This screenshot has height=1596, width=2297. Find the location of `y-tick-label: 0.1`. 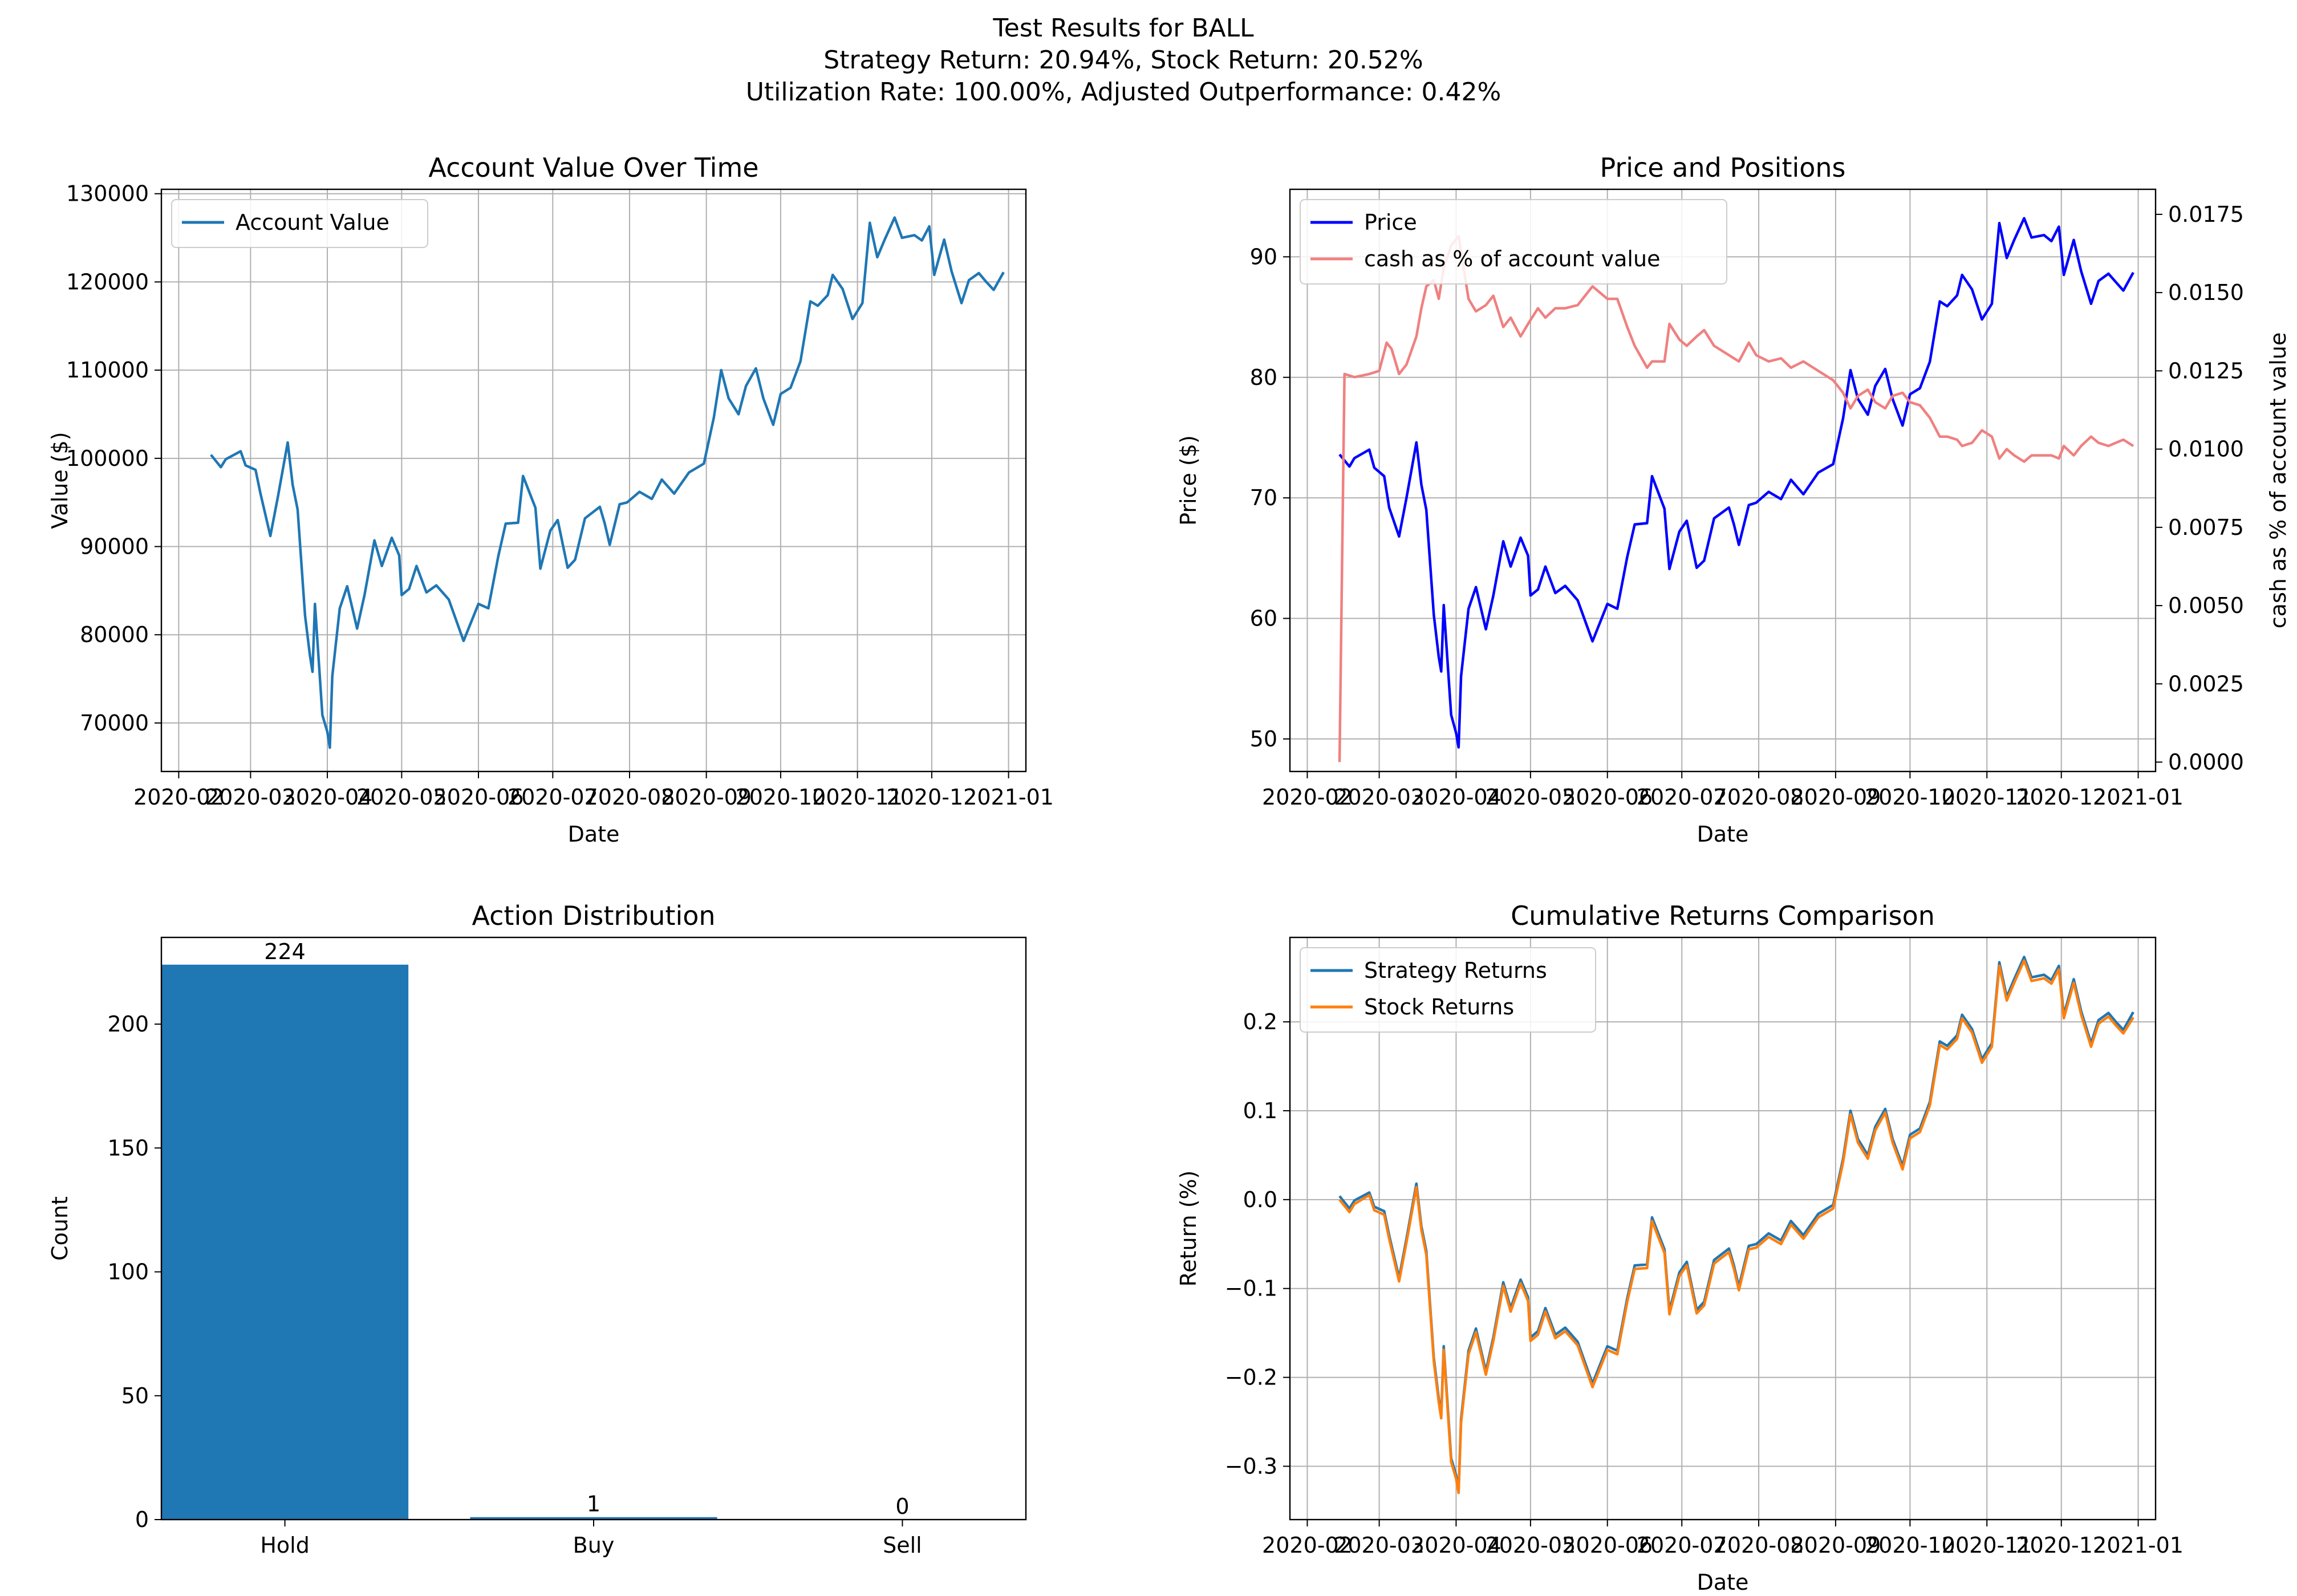

y-tick-label: 0.1 is located at coordinates (1260, 1110).